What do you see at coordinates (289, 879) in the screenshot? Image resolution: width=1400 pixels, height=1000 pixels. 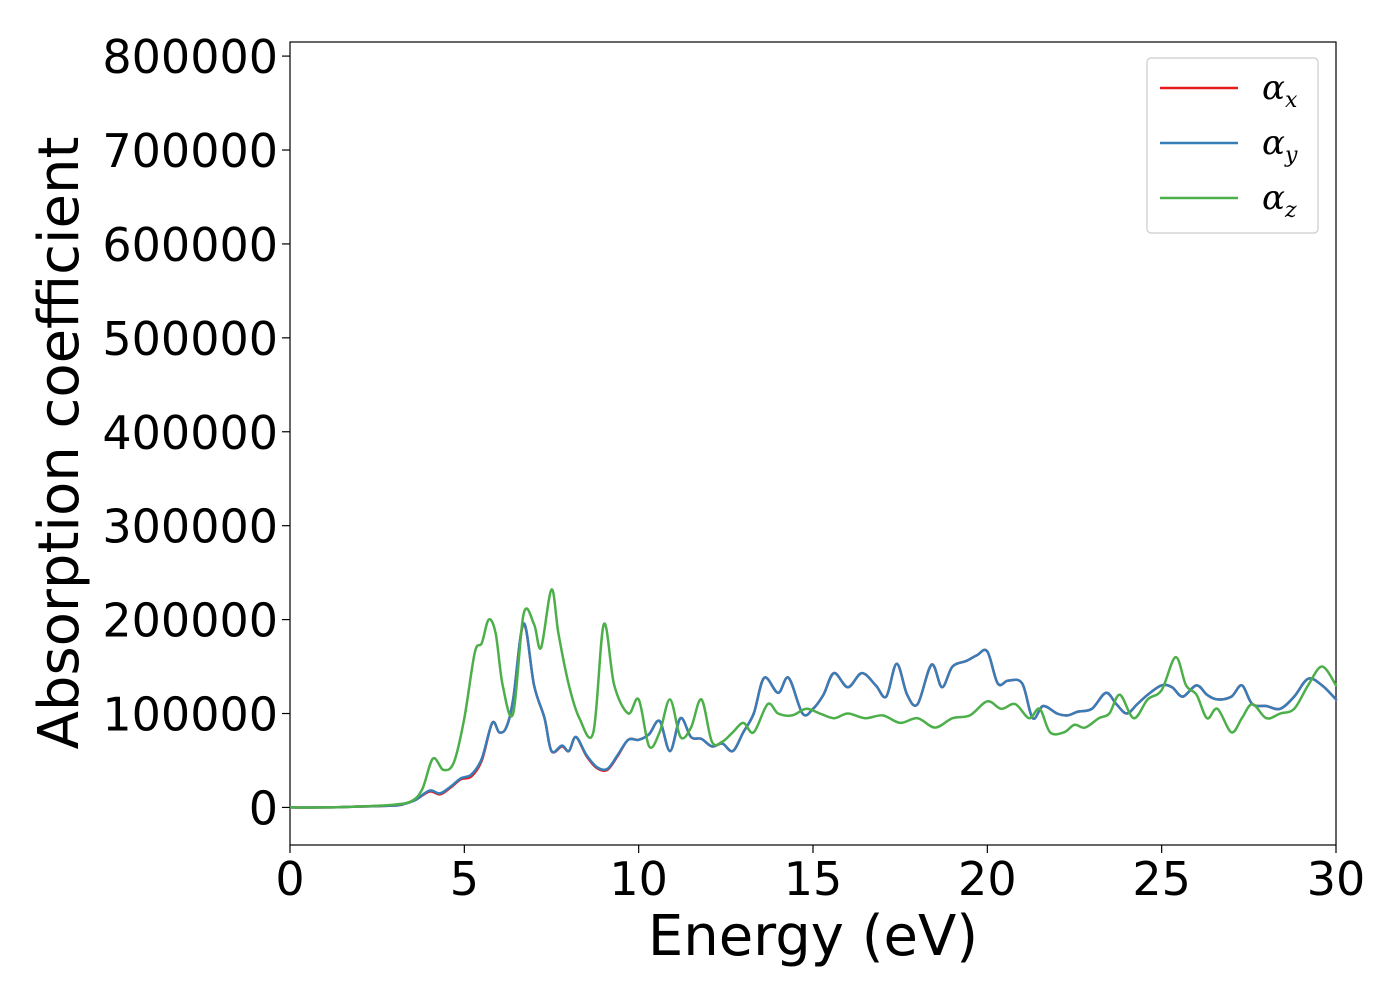 I see `x-tick-label: 0` at bounding box center [289, 879].